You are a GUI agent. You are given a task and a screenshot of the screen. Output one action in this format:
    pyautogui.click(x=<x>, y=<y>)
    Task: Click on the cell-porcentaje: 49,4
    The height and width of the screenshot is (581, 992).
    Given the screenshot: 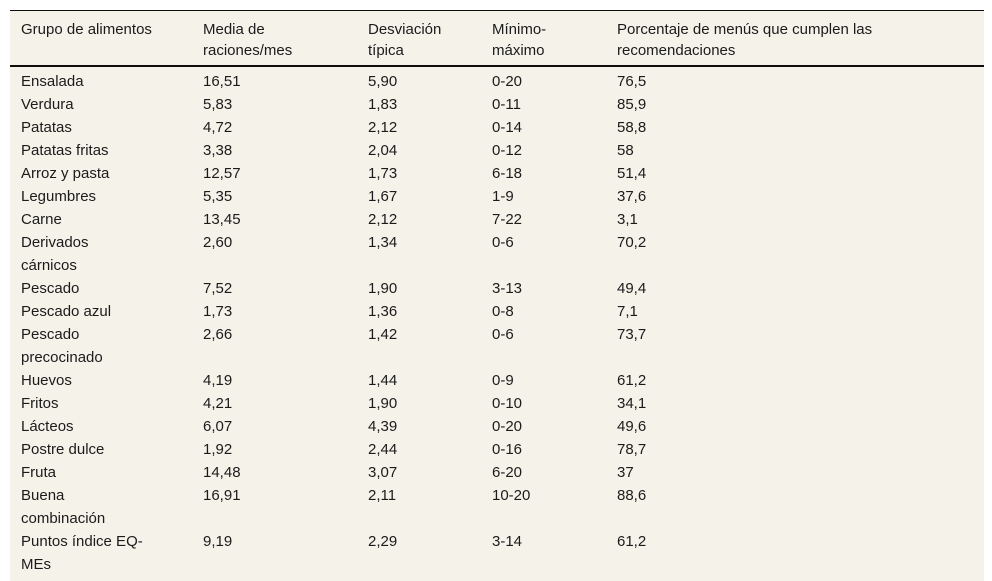 What is the action you would take?
    pyautogui.click(x=632, y=288)
    